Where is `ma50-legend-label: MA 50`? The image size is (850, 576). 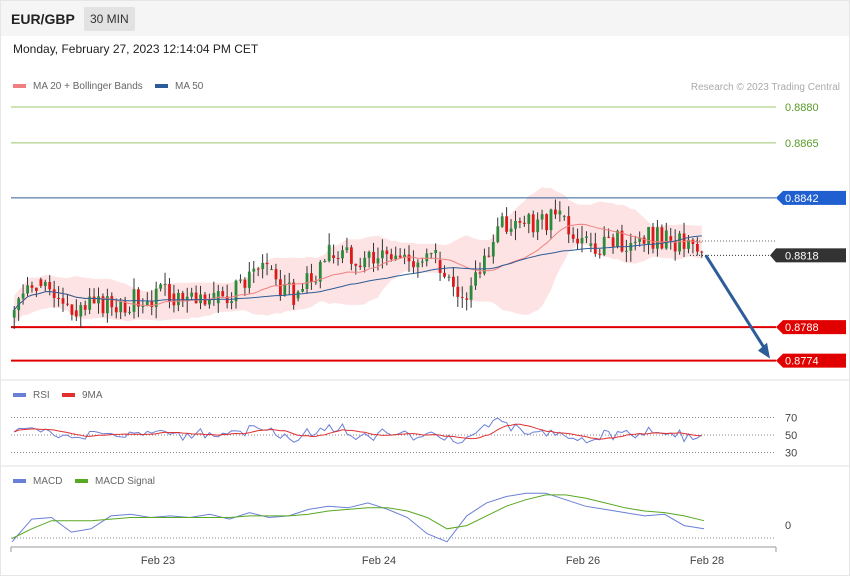 ma50-legend-label: MA 50 is located at coordinates (189, 86).